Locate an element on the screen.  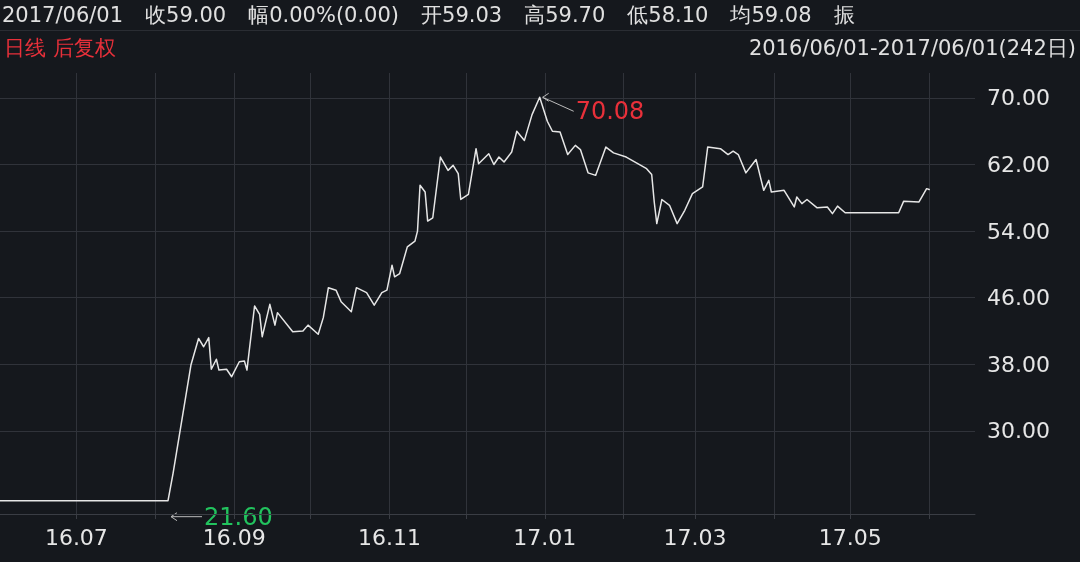
text: 均59.08 is located at coordinates (771, 15).